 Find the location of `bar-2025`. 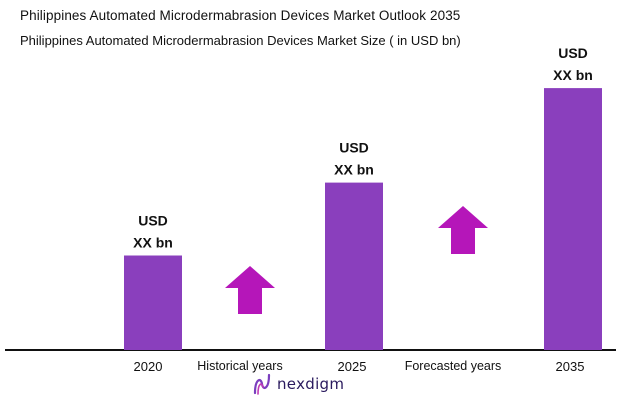

bar-2025 is located at coordinates (354, 266).